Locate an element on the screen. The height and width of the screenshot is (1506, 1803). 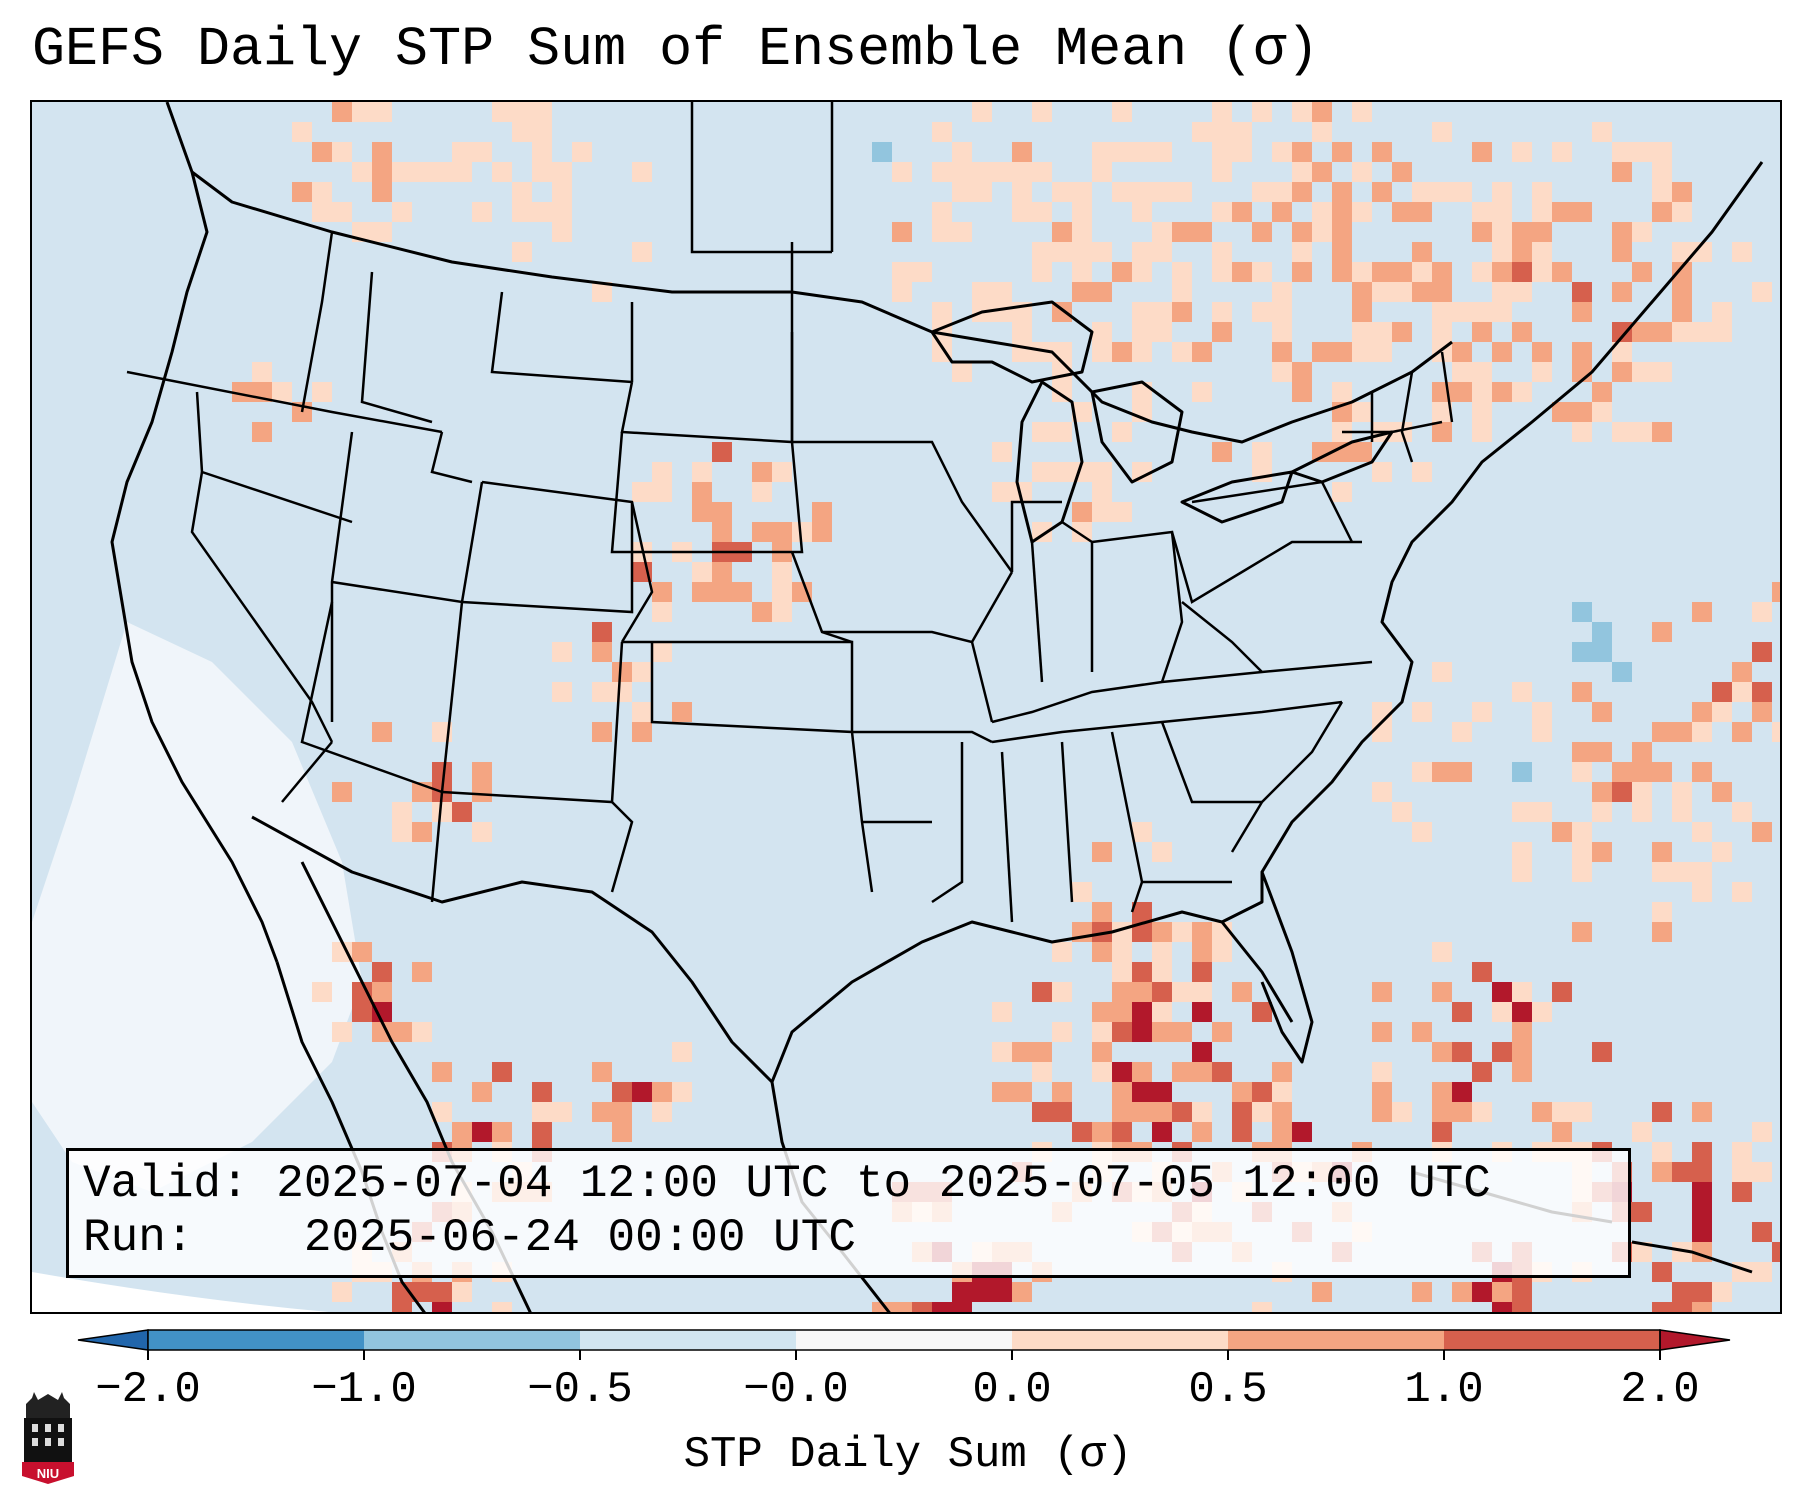
run-time: 2025-06-24 00:00 UTC is located at coordinates (579, 1238).